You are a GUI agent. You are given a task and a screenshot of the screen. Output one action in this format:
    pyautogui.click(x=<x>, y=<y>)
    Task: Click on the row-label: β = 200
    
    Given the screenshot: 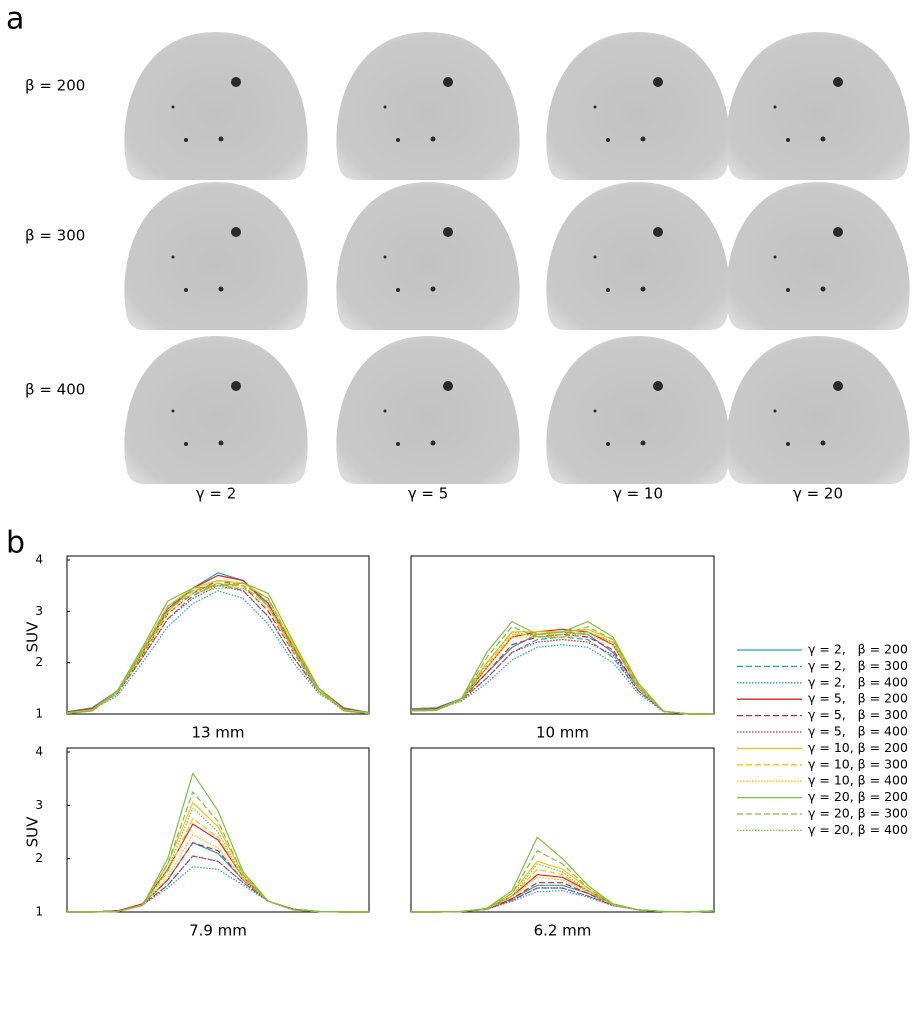 What is the action you would take?
    pyautogui.click(x=55, y=86)
    